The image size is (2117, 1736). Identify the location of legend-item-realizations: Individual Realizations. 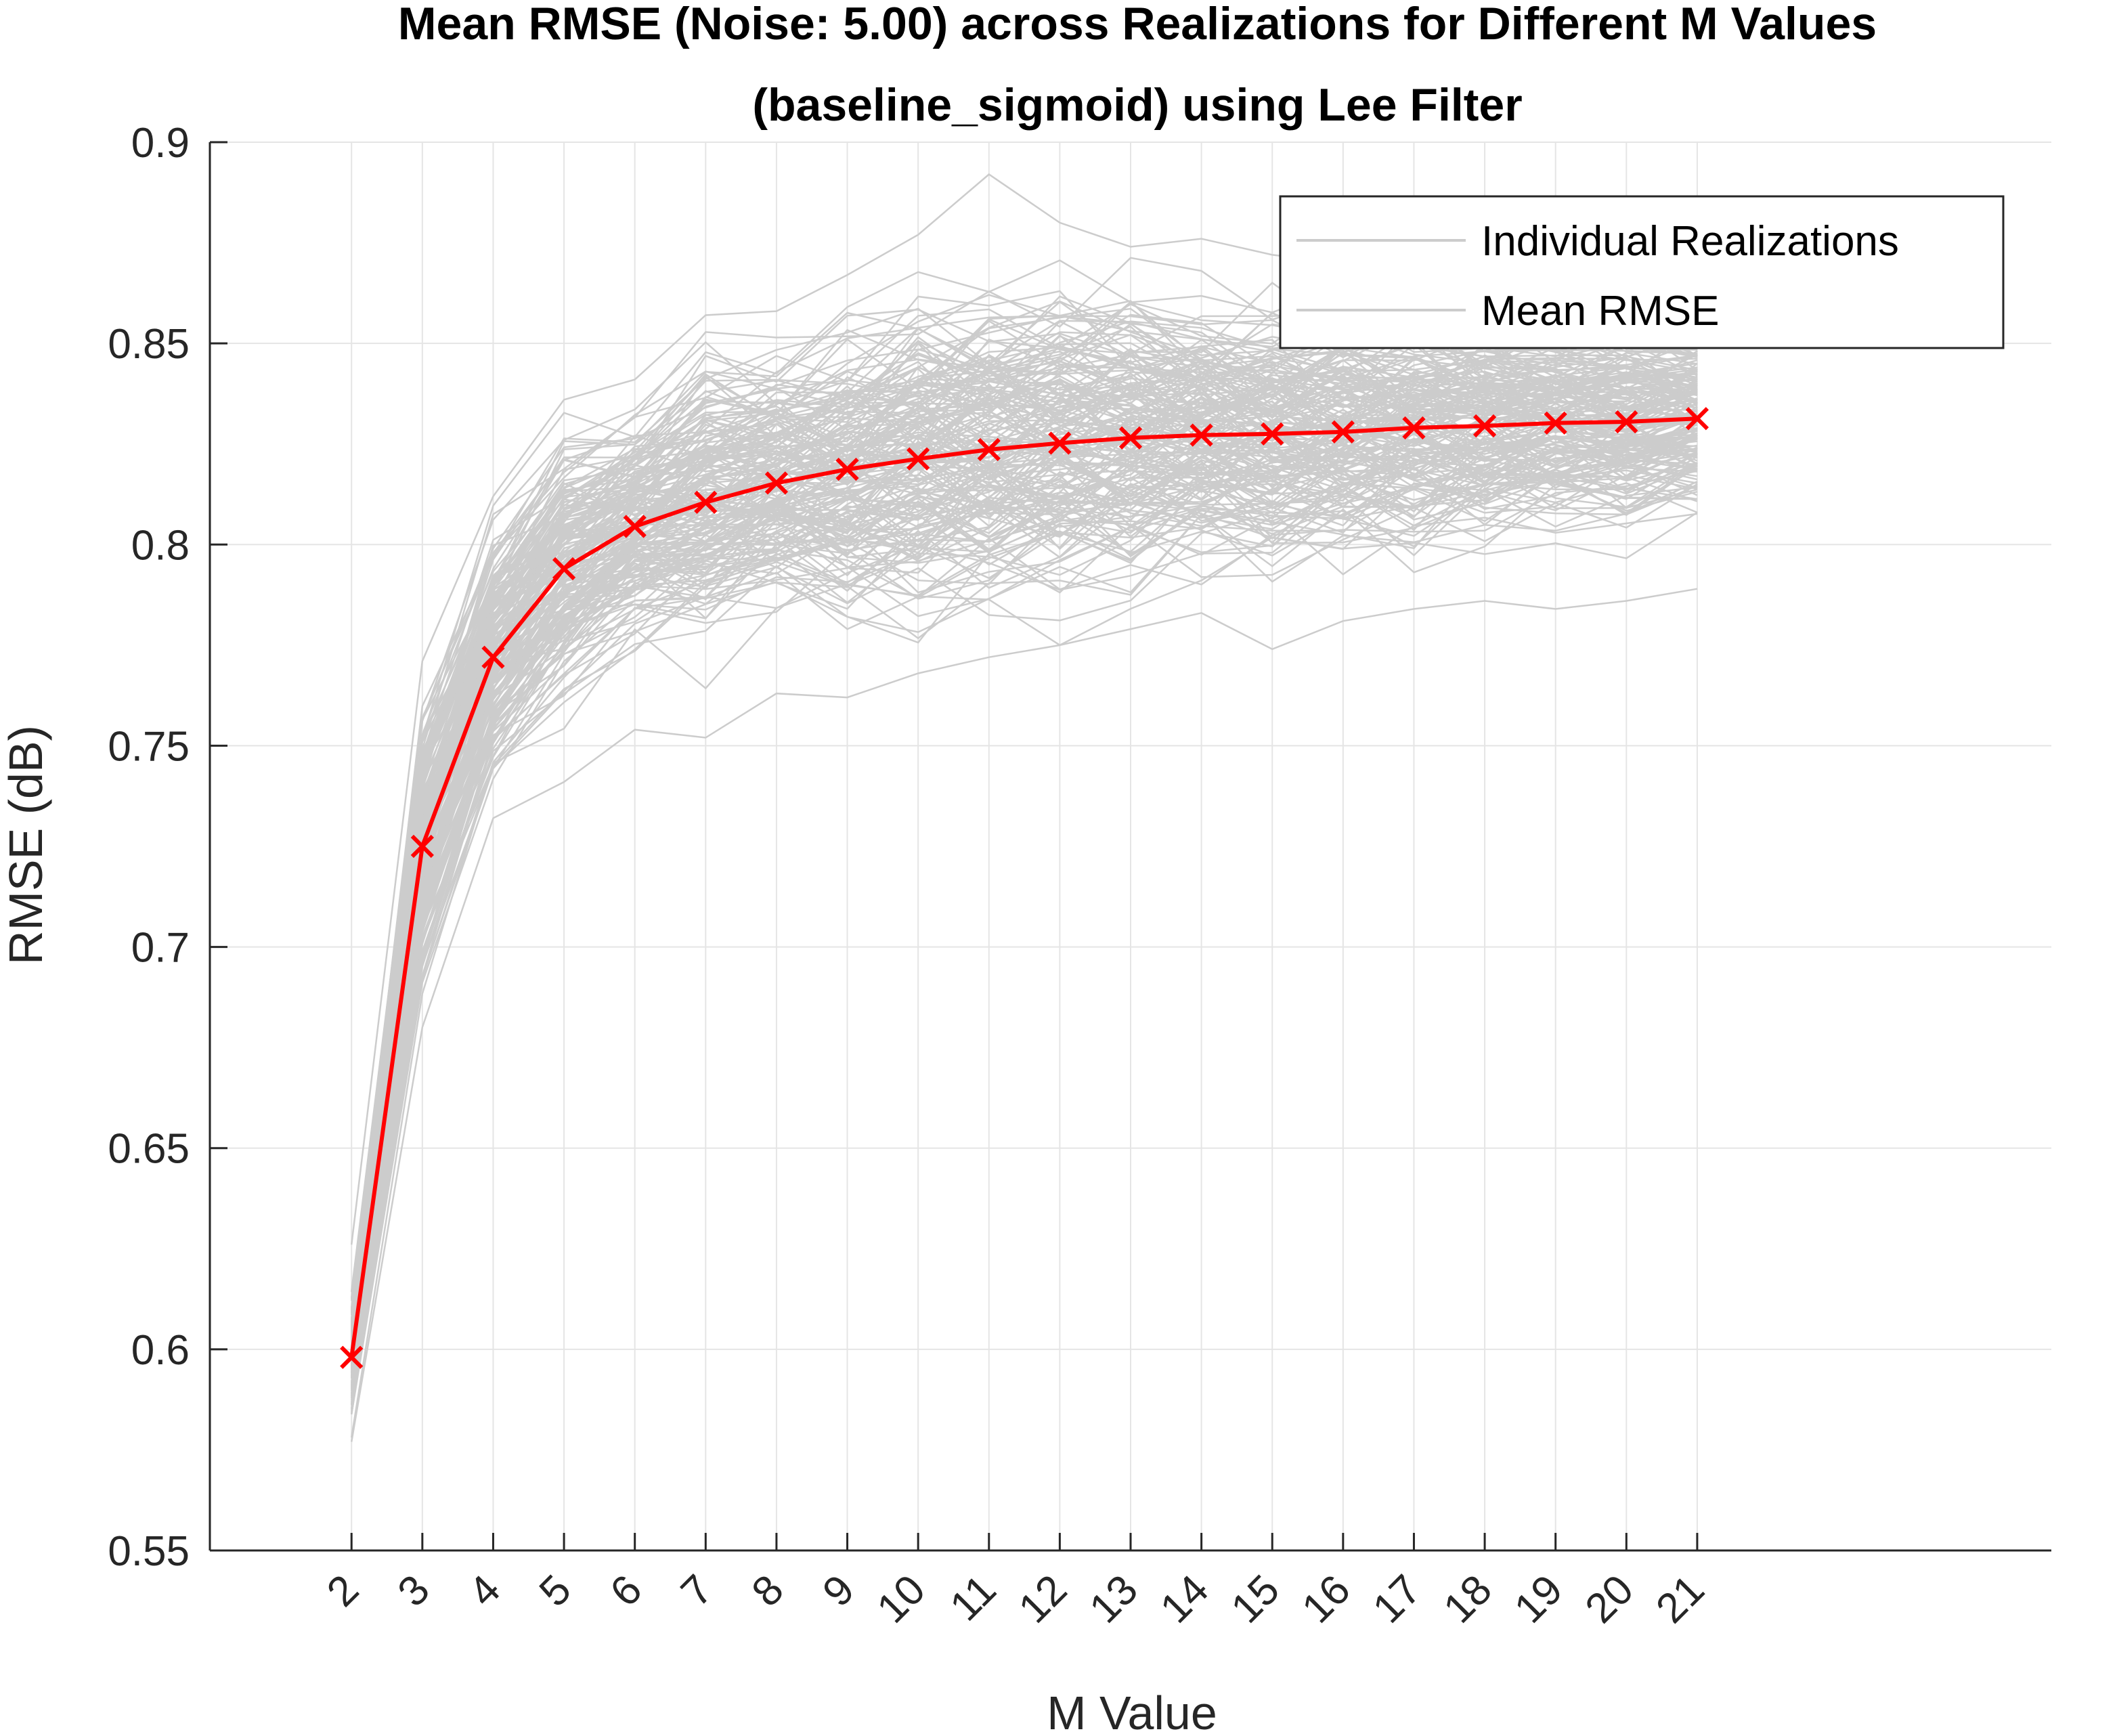
(1690, 241).